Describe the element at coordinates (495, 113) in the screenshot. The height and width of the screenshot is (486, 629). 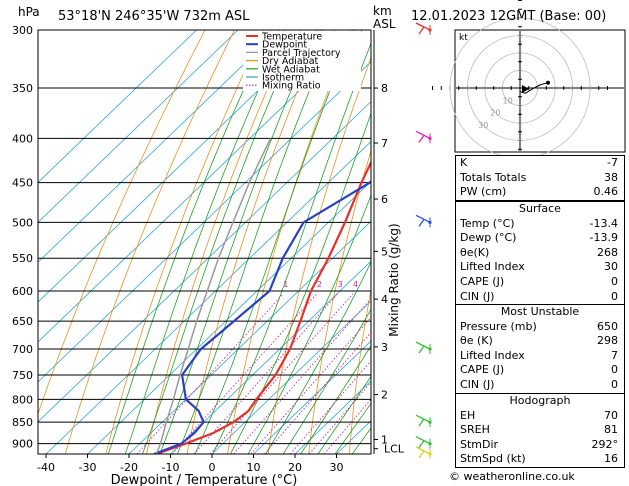
I see `hodograph-ring-label: 20` at that location.